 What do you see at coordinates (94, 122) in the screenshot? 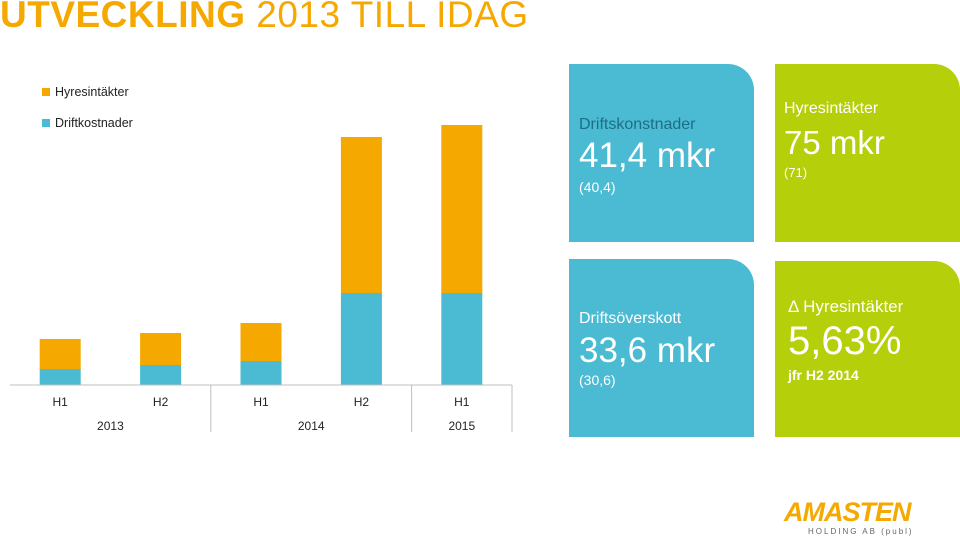
I see `legend-label: Driftkostnader` at bounding box center [94, 122].